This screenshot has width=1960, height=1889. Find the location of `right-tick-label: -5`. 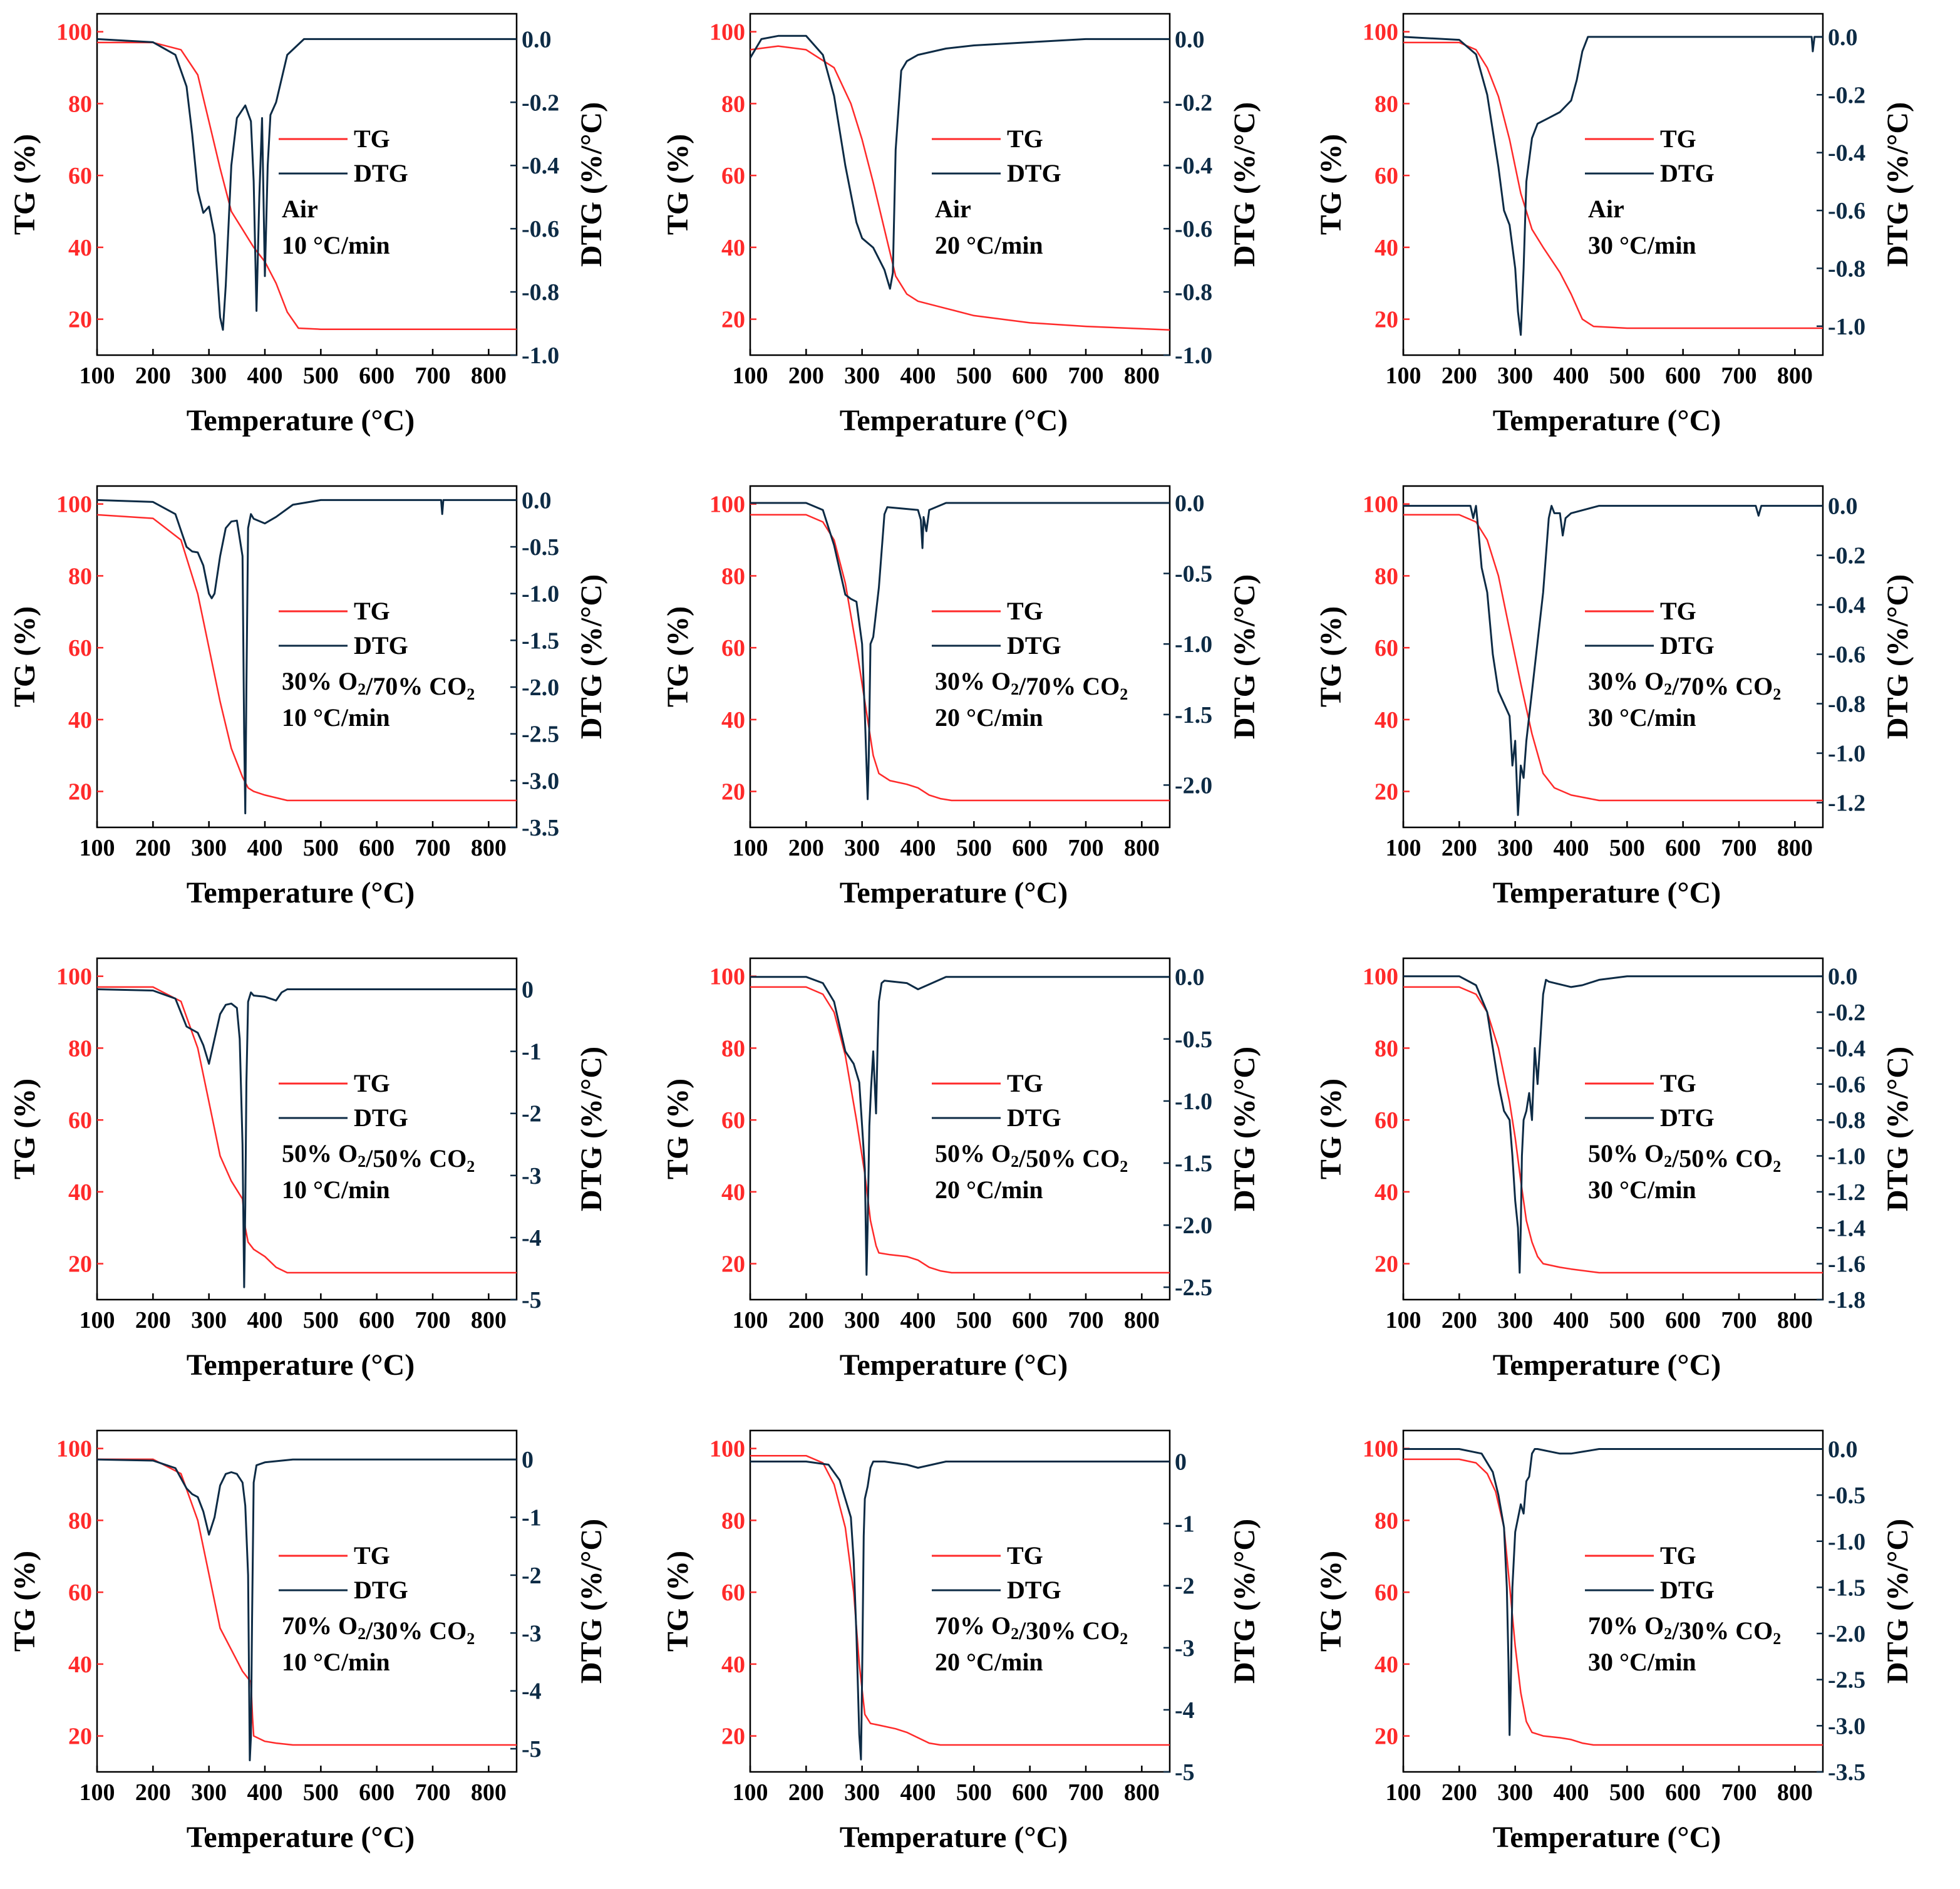

right-tick-label: -5 is located at coordinates (1185, 1772).